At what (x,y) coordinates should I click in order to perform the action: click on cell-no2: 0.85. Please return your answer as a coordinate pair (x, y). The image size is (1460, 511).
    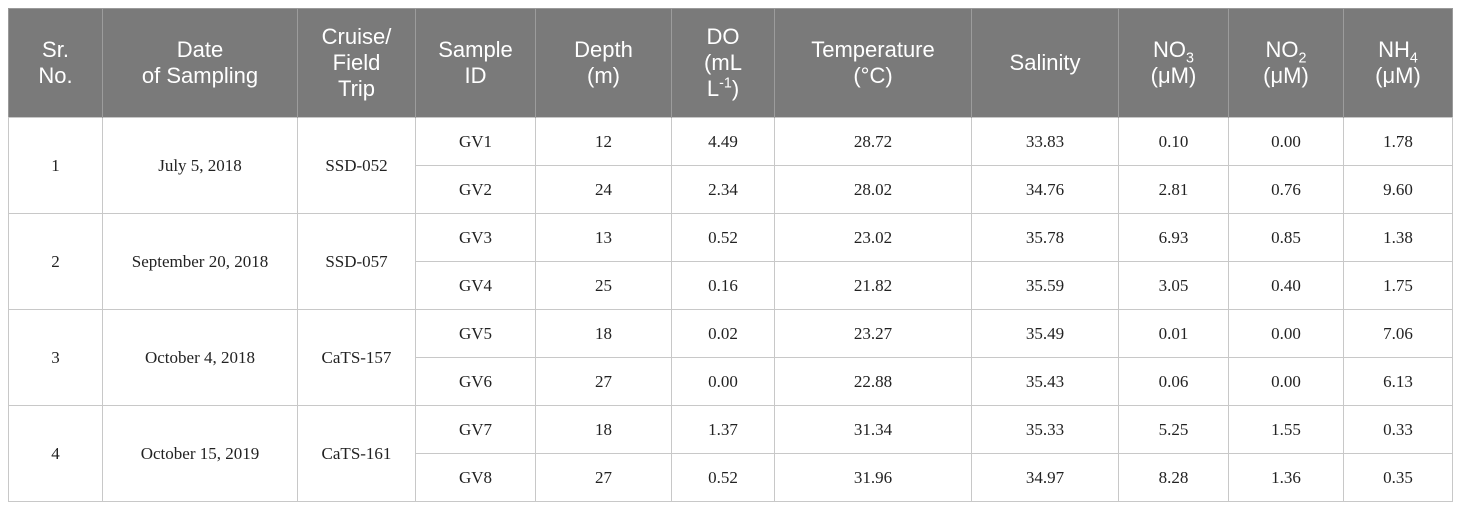
    Looking at the image, I should click on (1286, 237).